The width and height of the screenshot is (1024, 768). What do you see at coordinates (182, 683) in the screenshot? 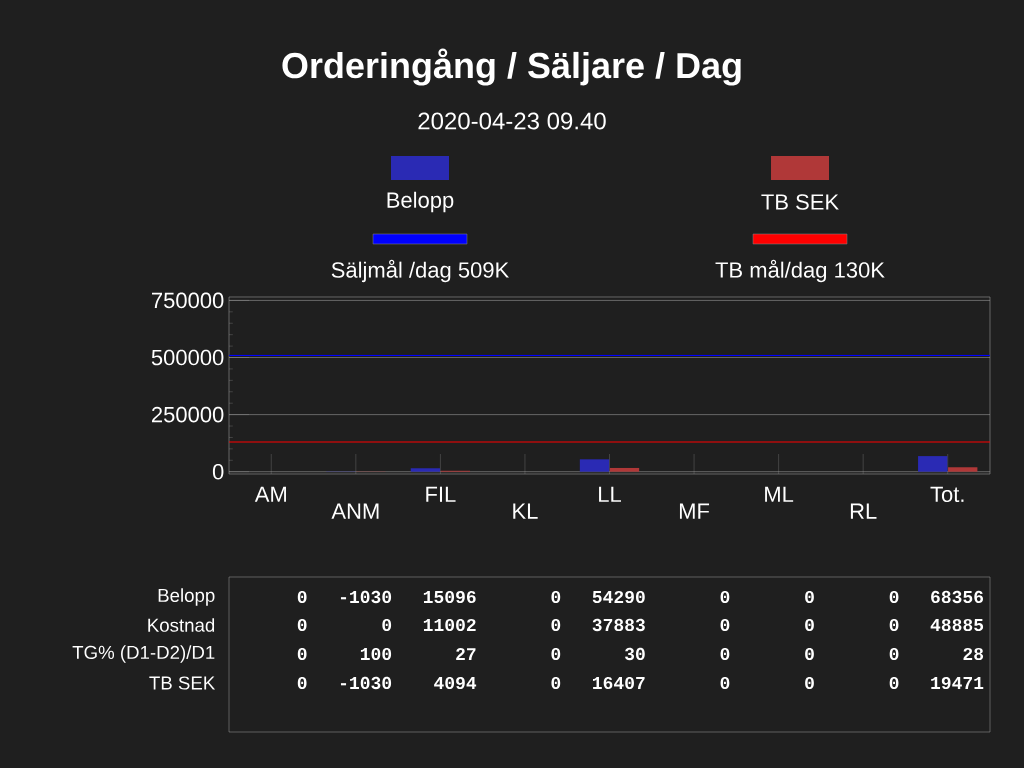
I see `text: TB SEK` at bounding box center [182, 683].